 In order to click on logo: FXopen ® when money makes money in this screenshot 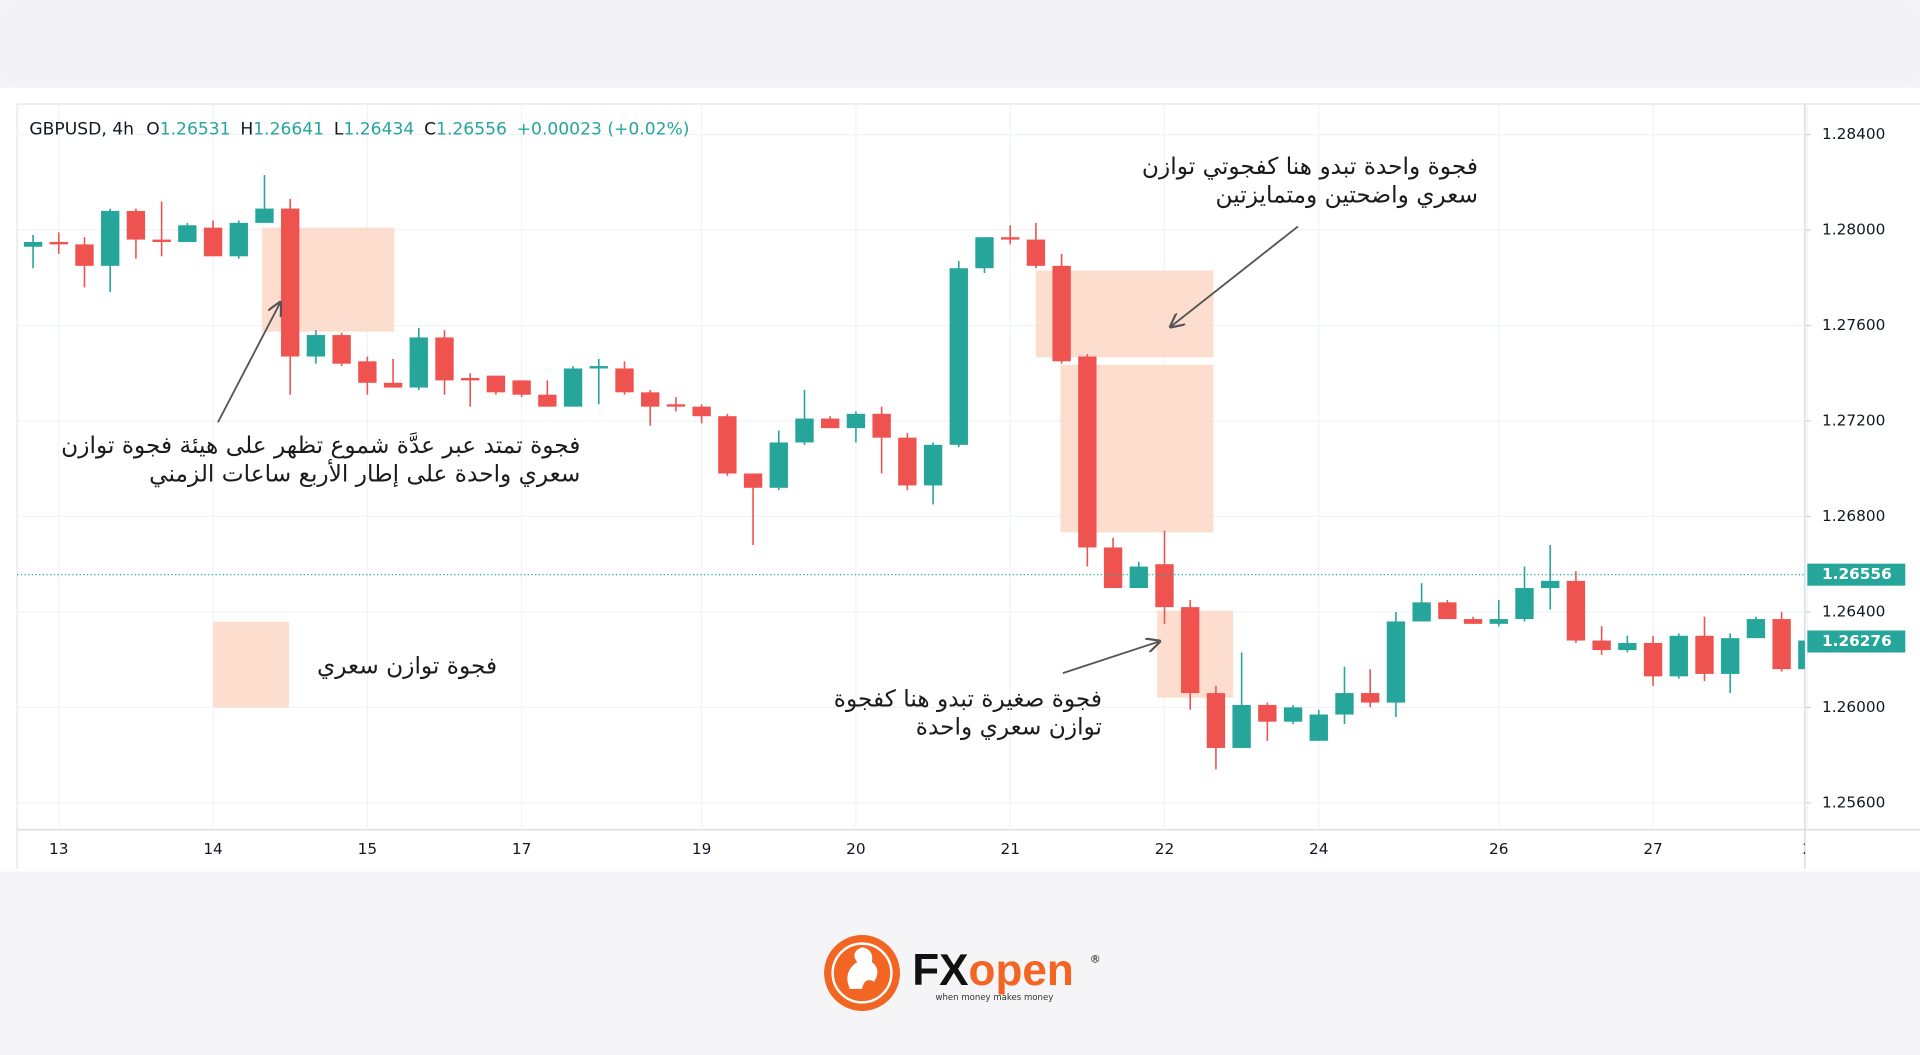, I will do `click(962, 973)`.